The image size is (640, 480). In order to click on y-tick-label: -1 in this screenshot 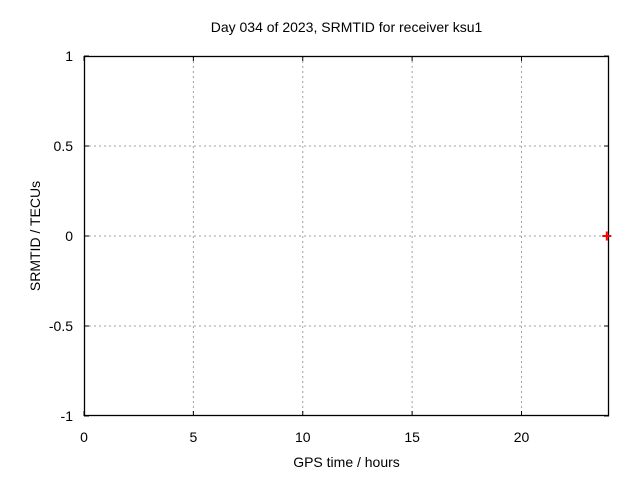, I will do `click(66, 416)`.